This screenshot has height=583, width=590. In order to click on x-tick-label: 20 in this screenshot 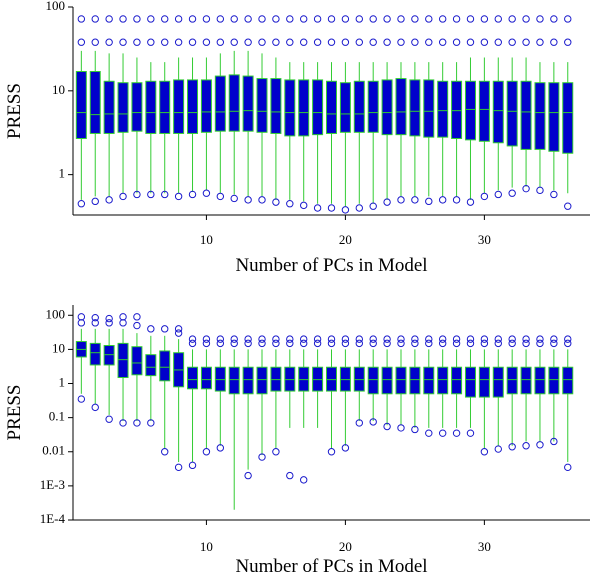, I will do `click(345, 239)`.